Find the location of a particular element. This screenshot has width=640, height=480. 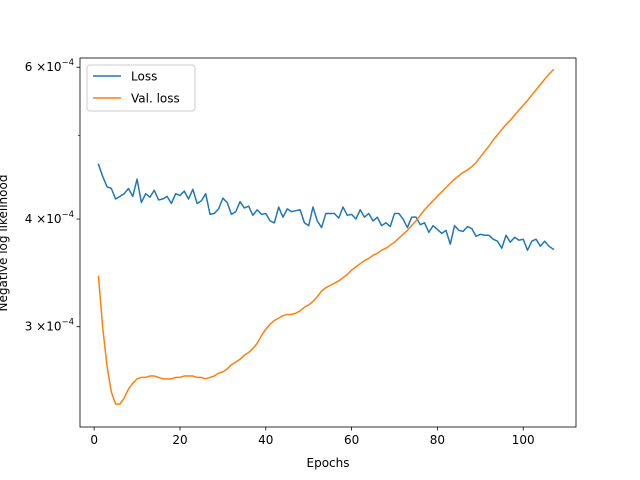

x-axis-label: Epochs is located at coordinates (328, 463).